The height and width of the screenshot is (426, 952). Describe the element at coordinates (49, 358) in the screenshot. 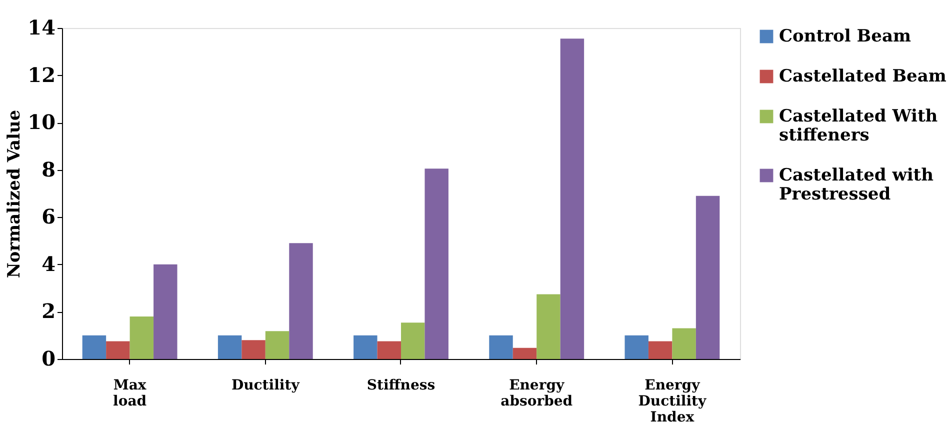

I see `y-tick-label: 0` at that location.